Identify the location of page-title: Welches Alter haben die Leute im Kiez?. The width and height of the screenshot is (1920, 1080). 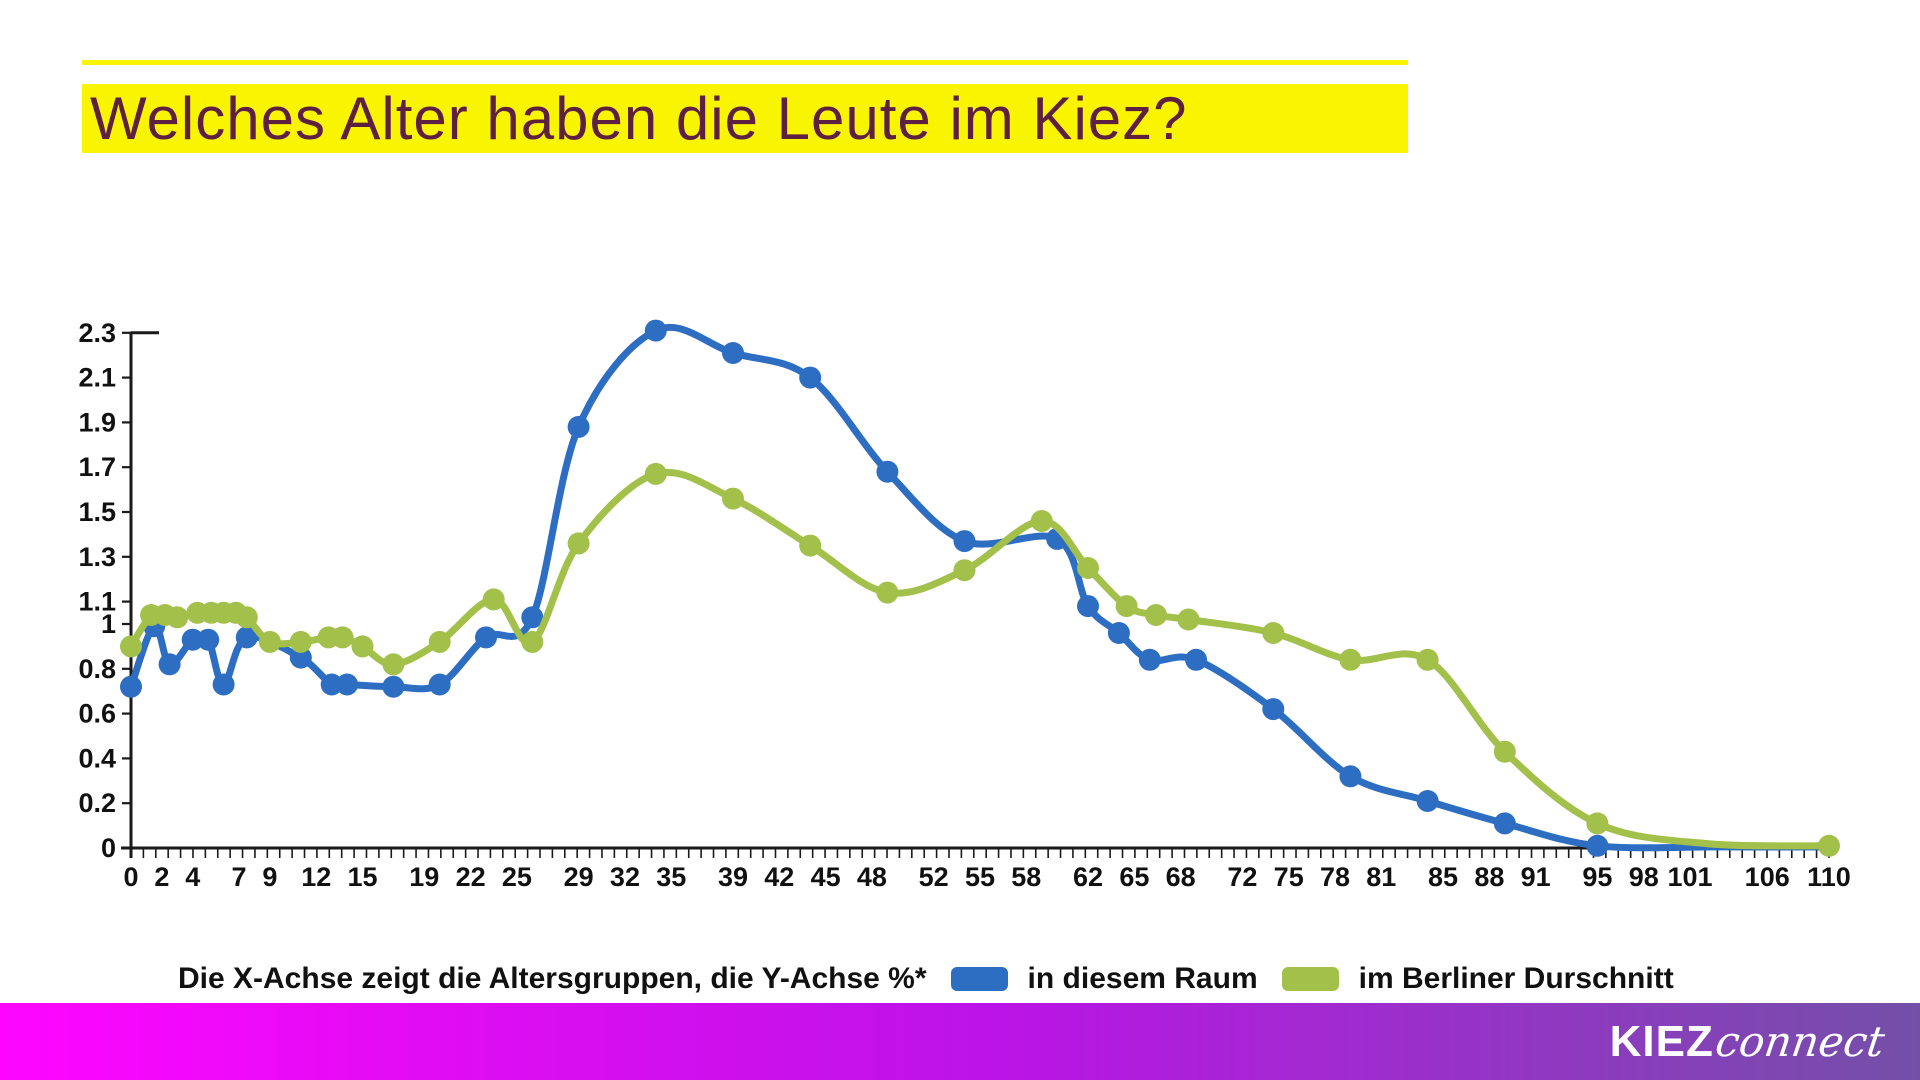
(639, 118).